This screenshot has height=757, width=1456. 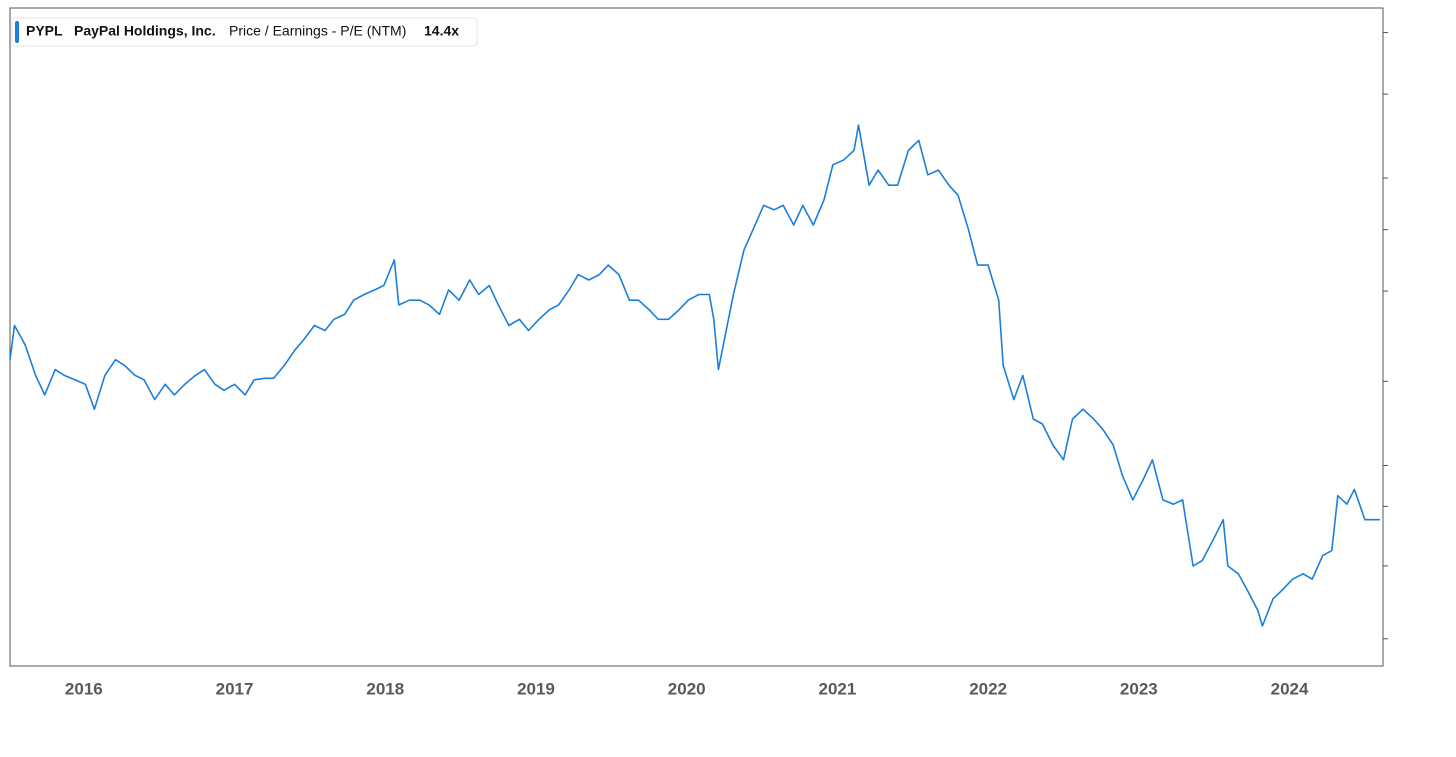 I want to click on x-tick-label: 2024, so click(x=1290, y=688).